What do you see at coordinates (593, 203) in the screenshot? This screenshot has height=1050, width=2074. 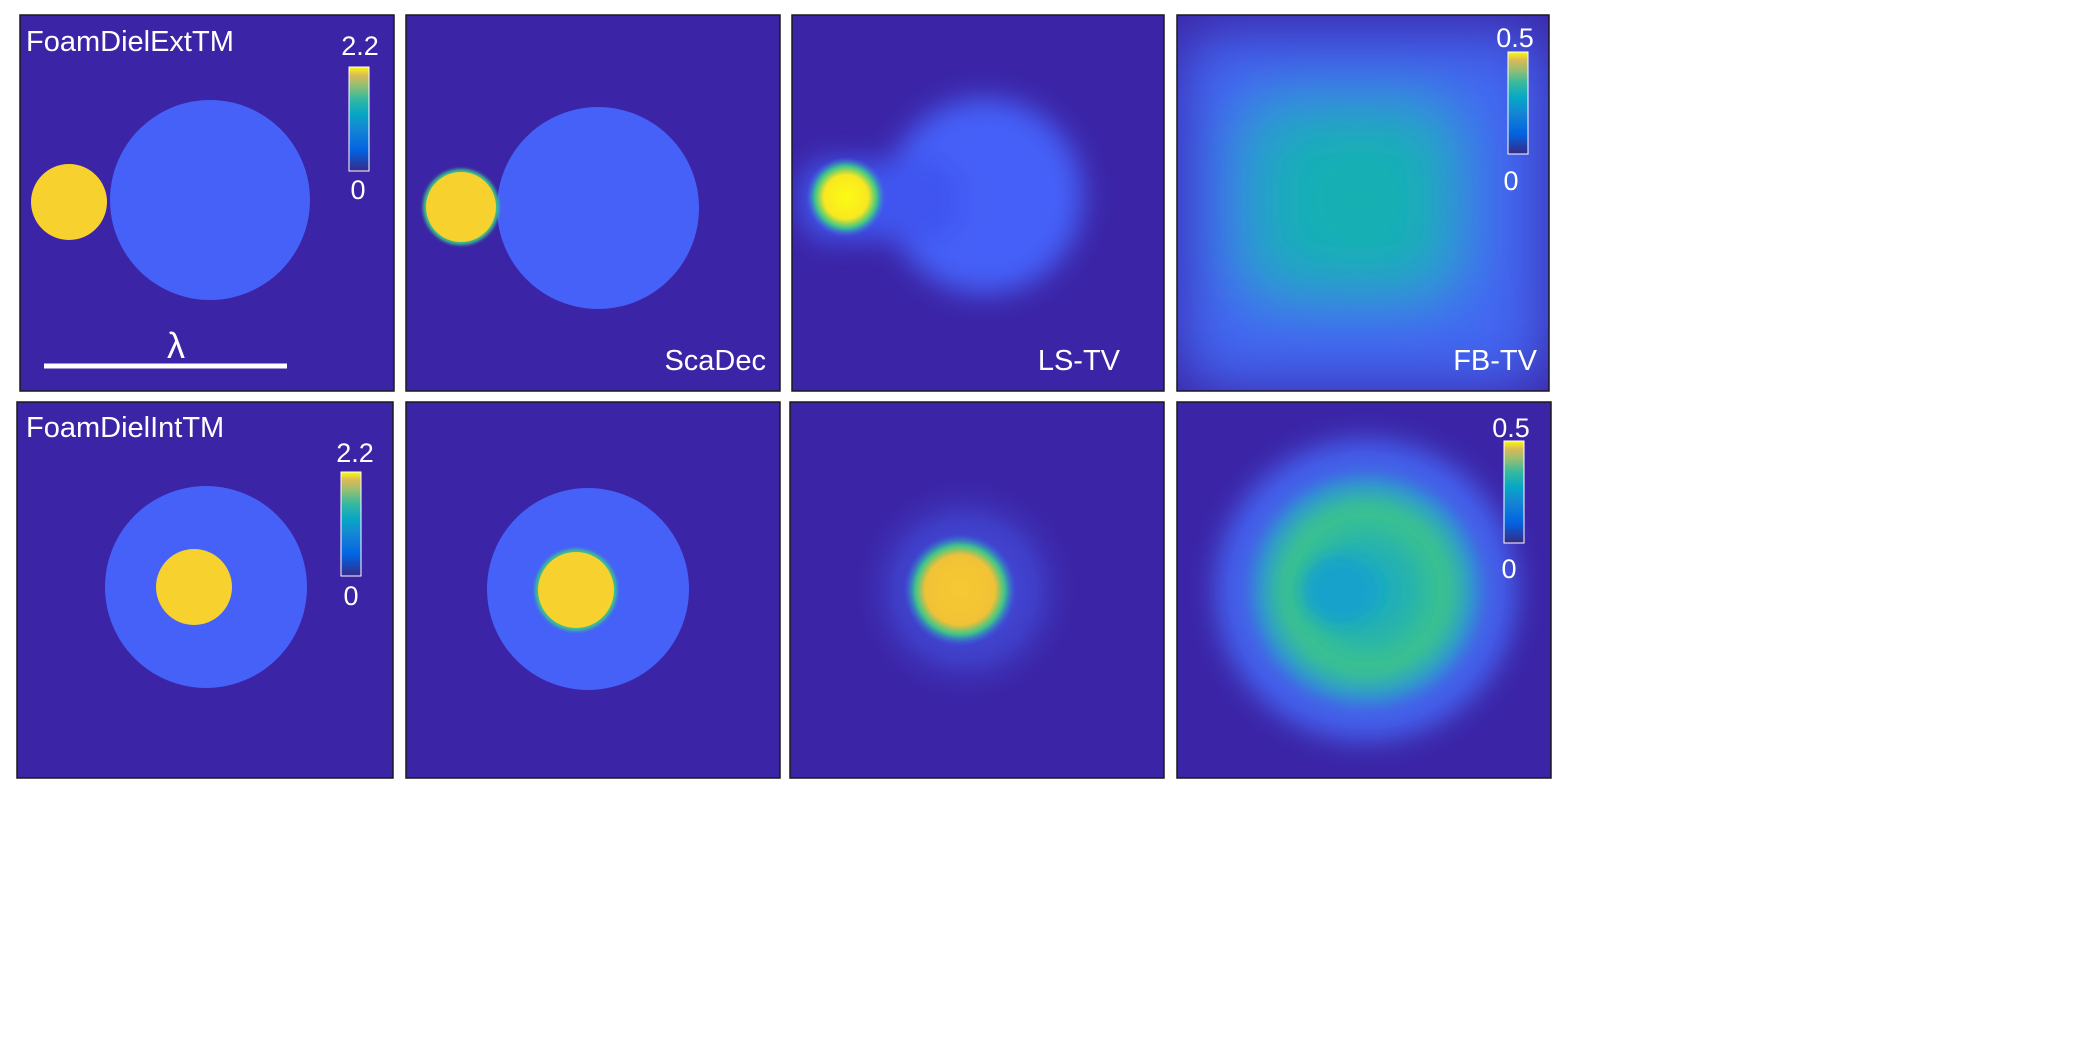 I see `panel-scadec-ext` at bounding box center [593, 203].